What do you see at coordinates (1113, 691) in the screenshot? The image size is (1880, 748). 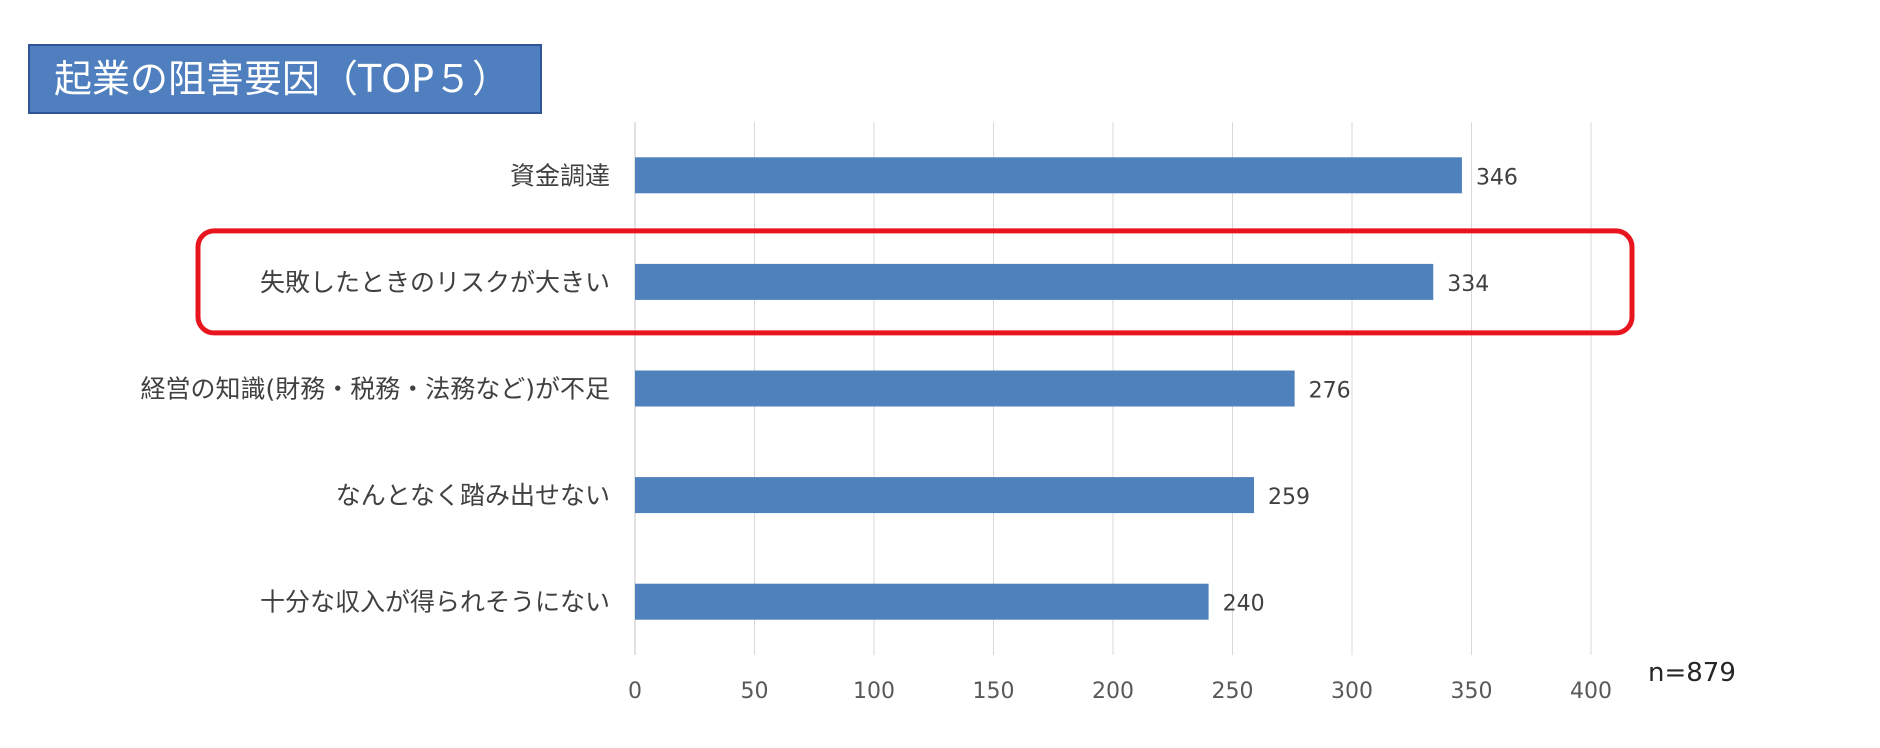 I see `x-tick-label: 200` at bounding box center [1113, 691].